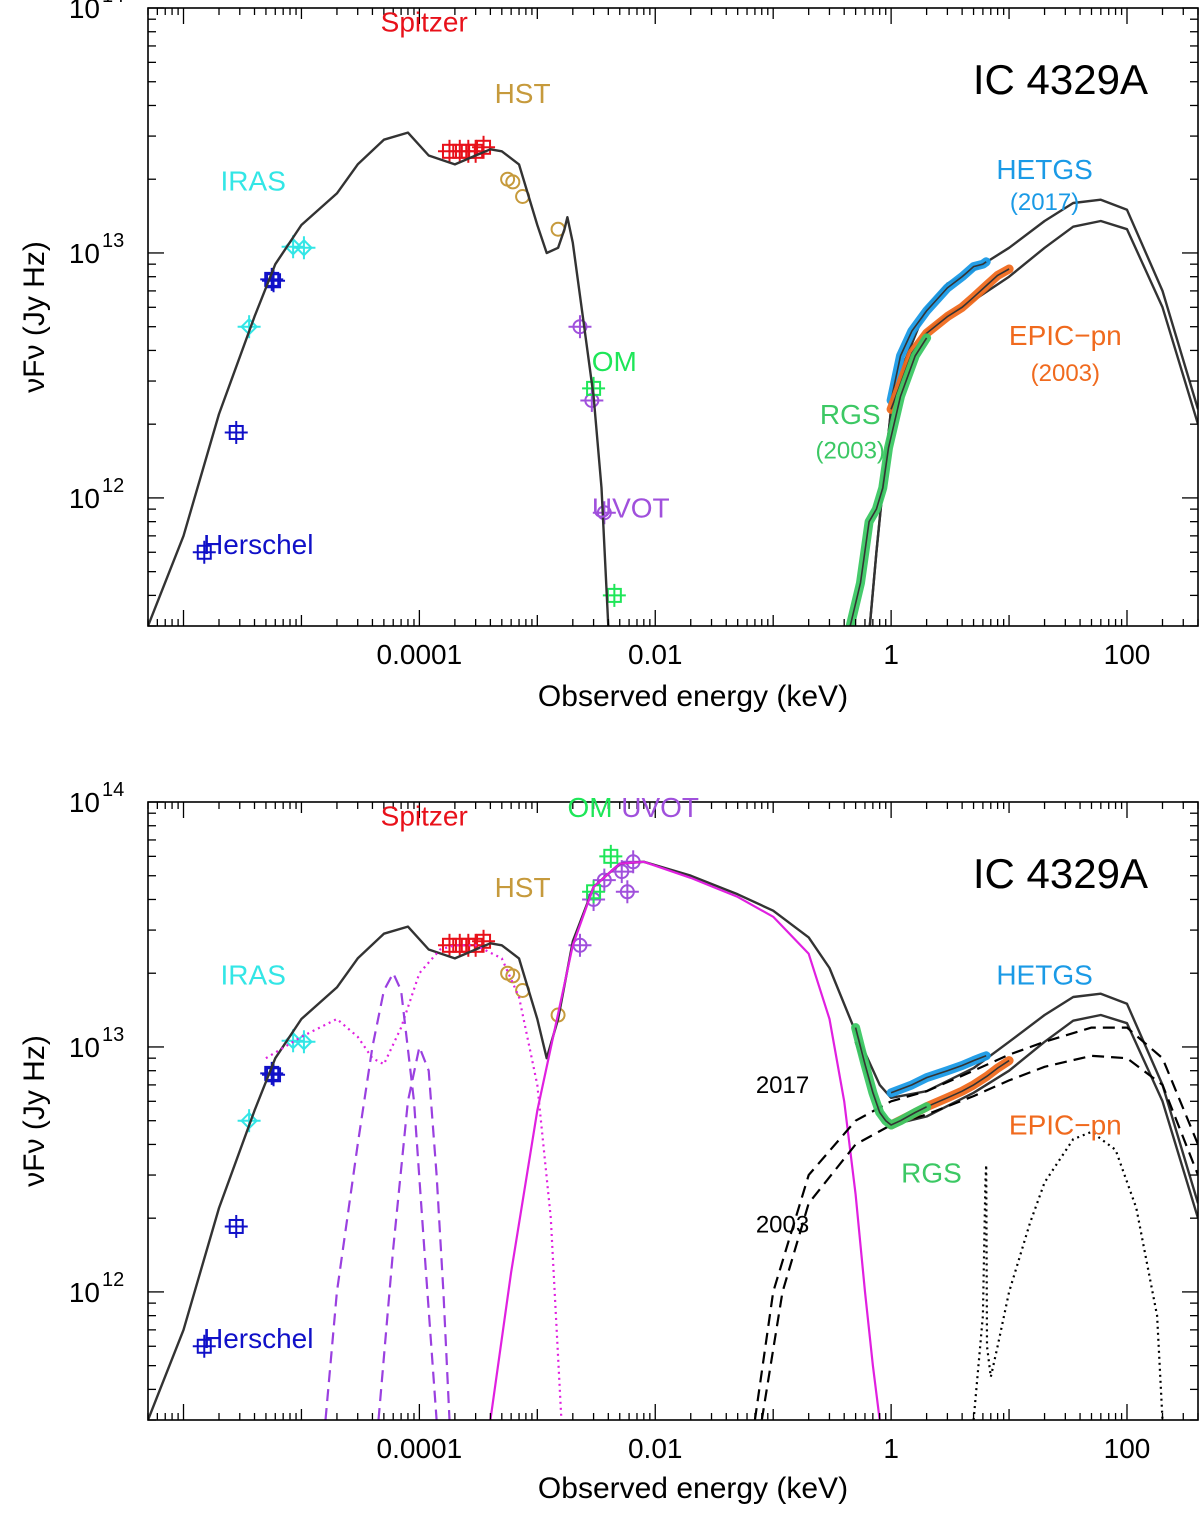 Image resolution: width=1200 pixels, height=1515 pixels. Describe the element at coordinates (424, 816) in the screenshot. I see `panel-bottom-label-spitzer: Spitzer` at that location.